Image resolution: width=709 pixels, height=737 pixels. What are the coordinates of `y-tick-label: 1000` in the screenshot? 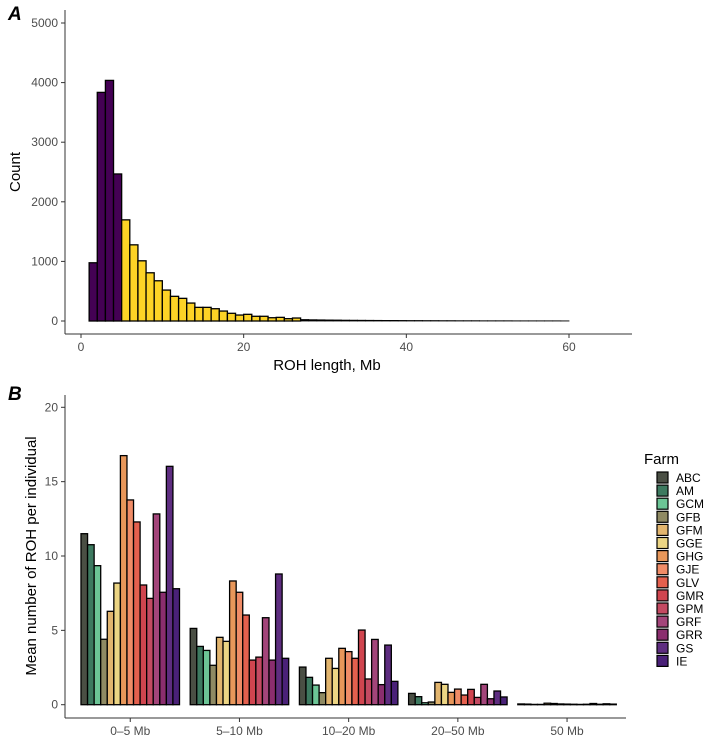 It's located at (44, 261).